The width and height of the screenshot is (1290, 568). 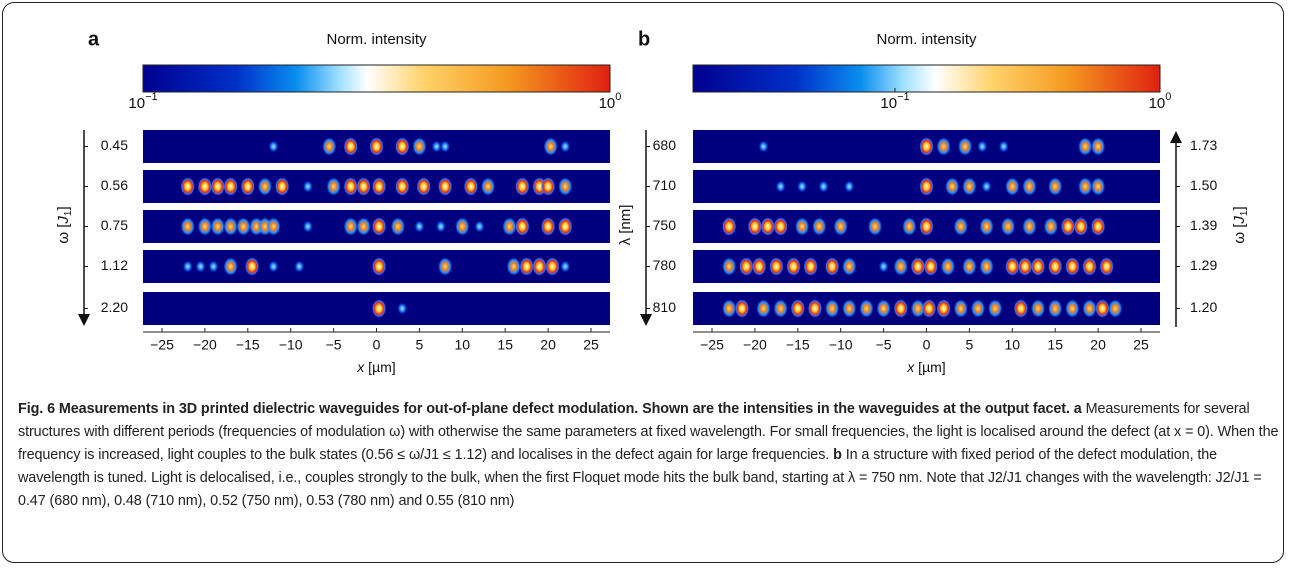 What do you see at coordinates (665, 225) in the screenshot?
I see `y-tick-label: 750` at bounding box center [665, 225].